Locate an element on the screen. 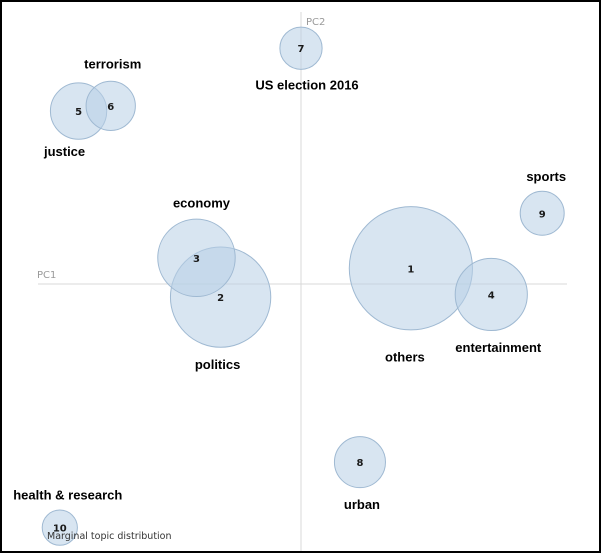 The width and height of the screenshot is (601, 553). topic-number-8: 8 is located at coordinates (359, 463).